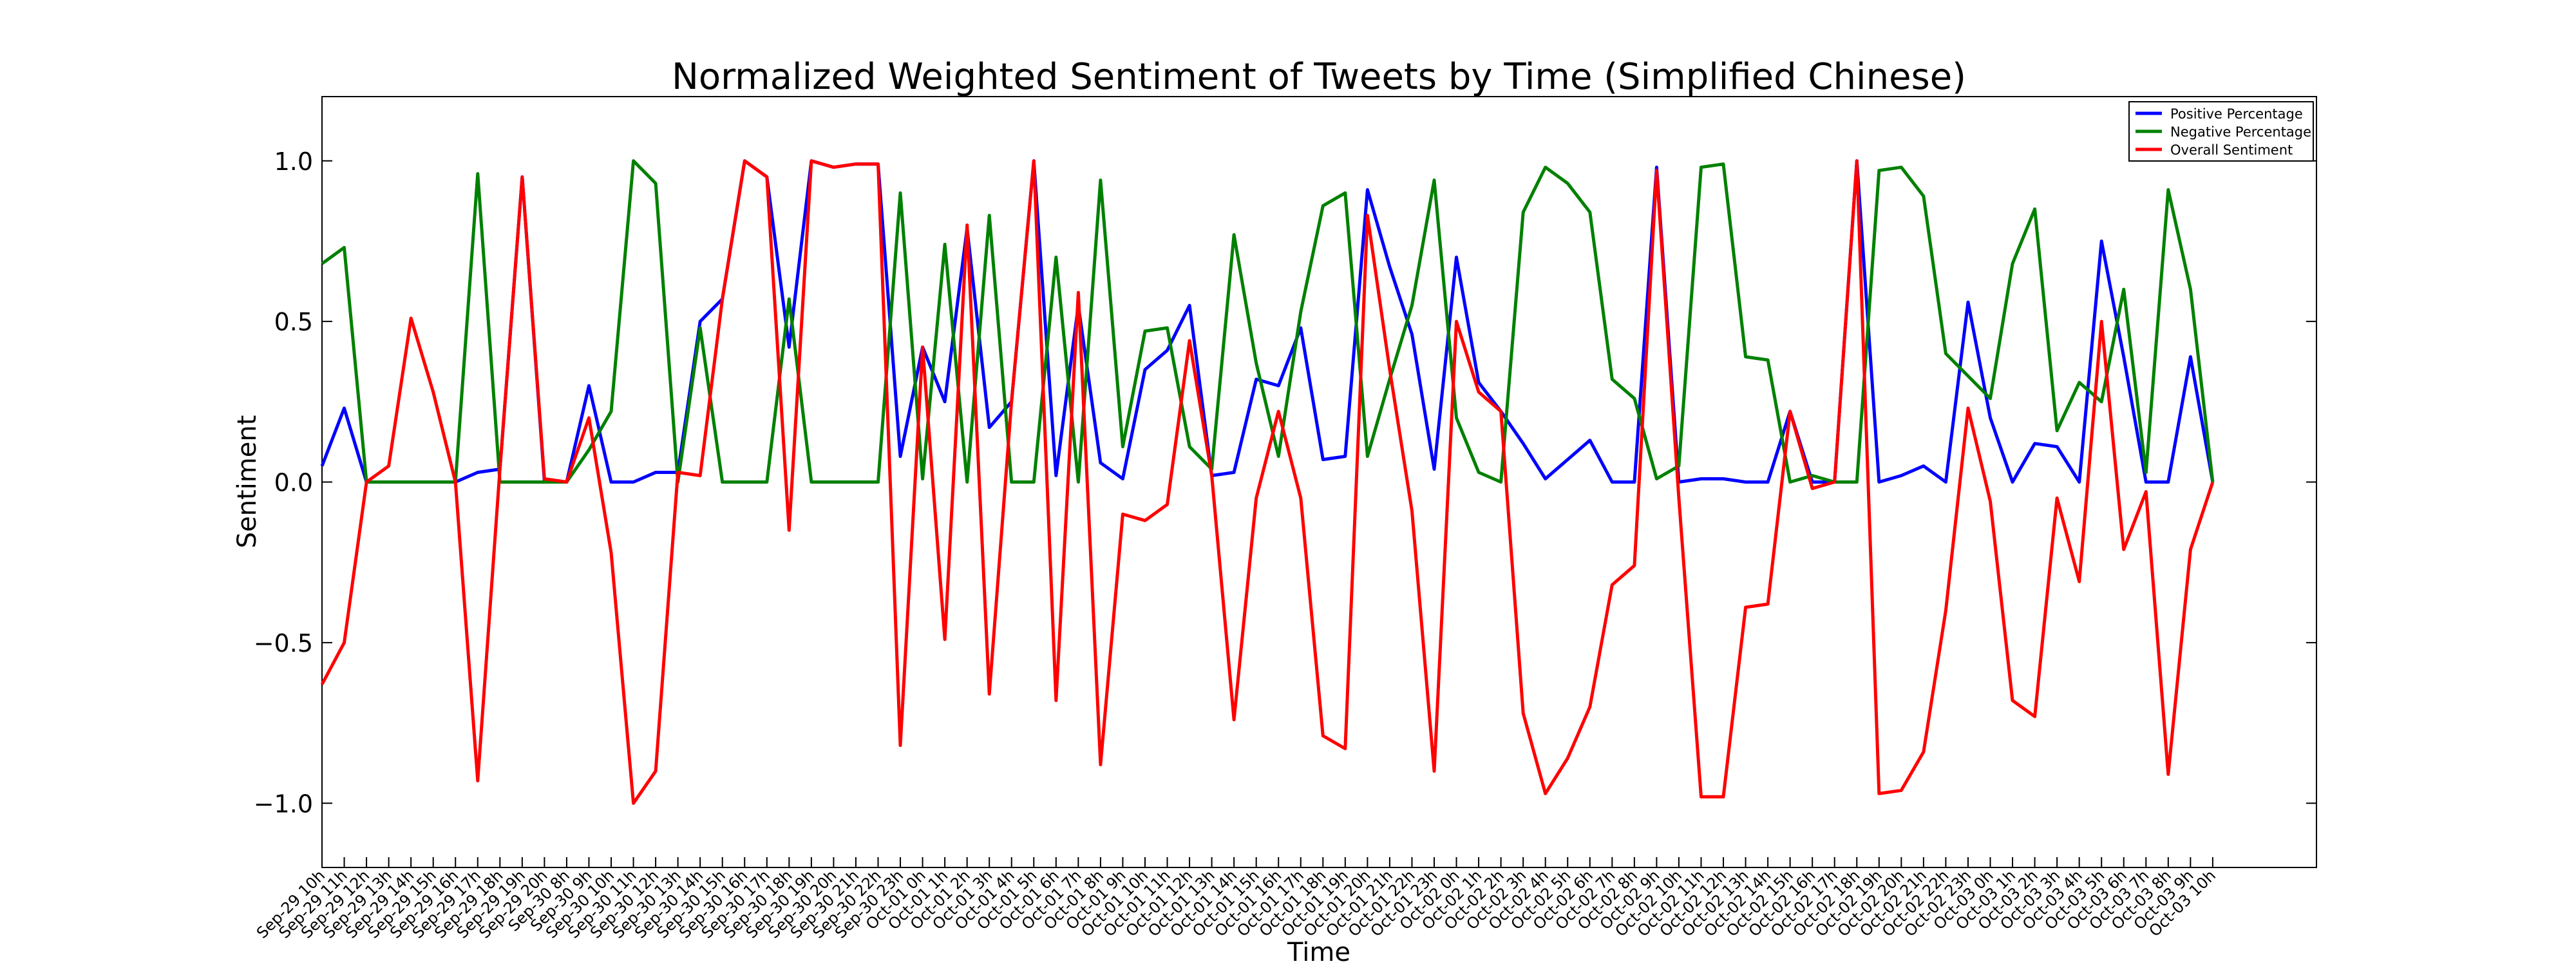  What do you see at coordinates (2240, 132) in the screenshot?
I see `legend-label: Negative Percentage` at bounding box center [2240, 132].